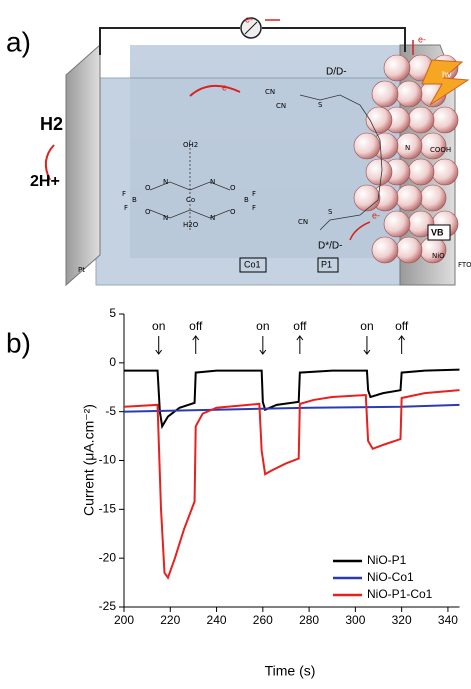 The height and width of the screenshot is (689, 471). Describe the element at coordinates (217, 620) in the screenshot. I see `x-tick-label: 240` at that location.